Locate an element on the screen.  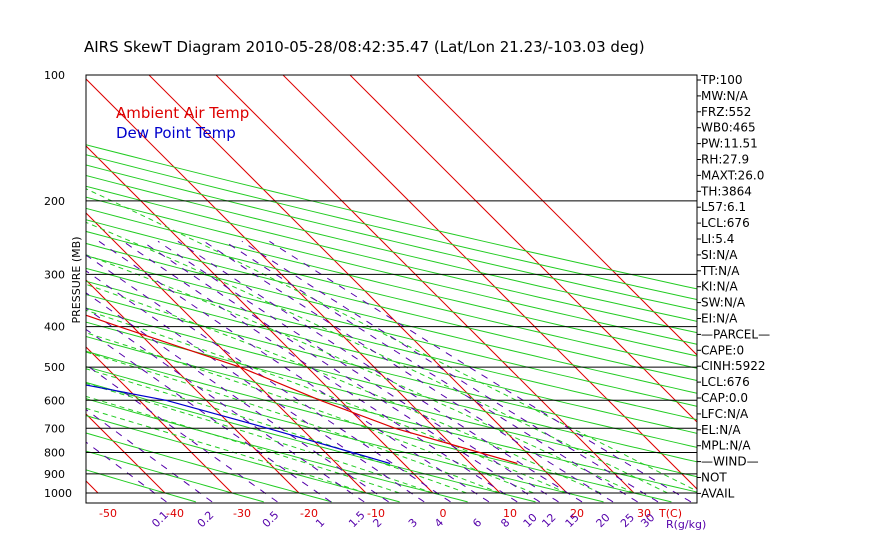
side-panel-item: AVAIL is located at coordinates (718, 493).